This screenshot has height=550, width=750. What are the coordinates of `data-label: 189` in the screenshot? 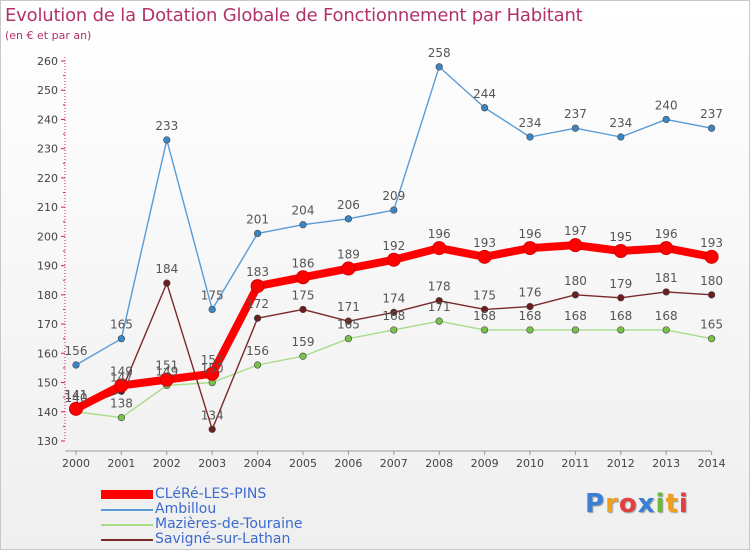 It's located at (348, 255).